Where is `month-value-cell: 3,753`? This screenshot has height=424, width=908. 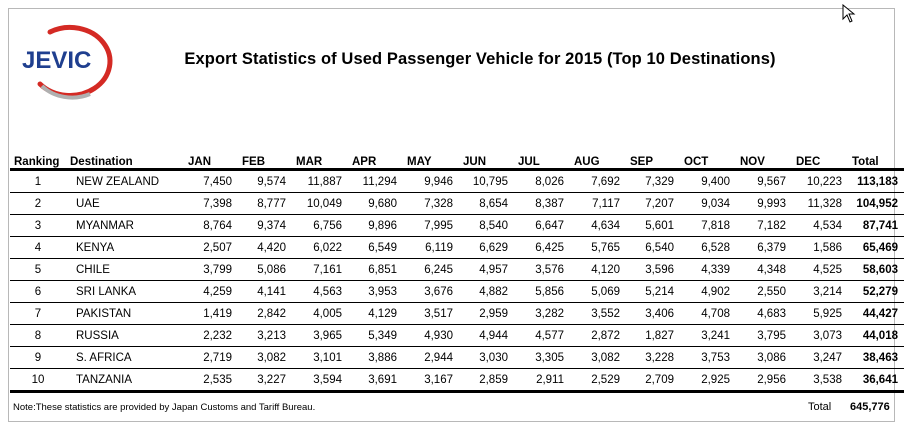
month-value-cell: 3,753 is located at coordinates (708, 357).